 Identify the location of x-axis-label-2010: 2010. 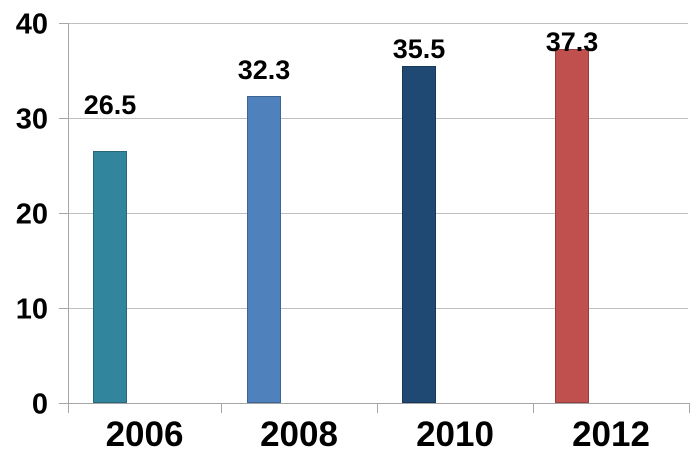
(455, 434).